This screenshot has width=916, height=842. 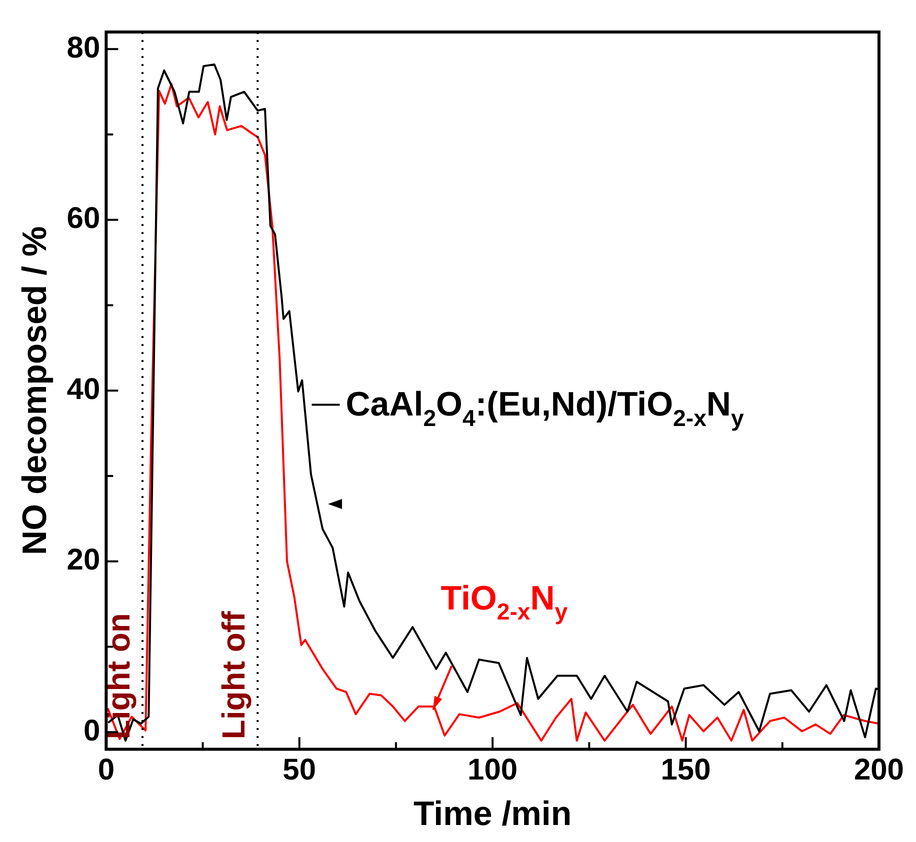 I want to click on ref-line-label: Light off, so click(x=233, y=675).